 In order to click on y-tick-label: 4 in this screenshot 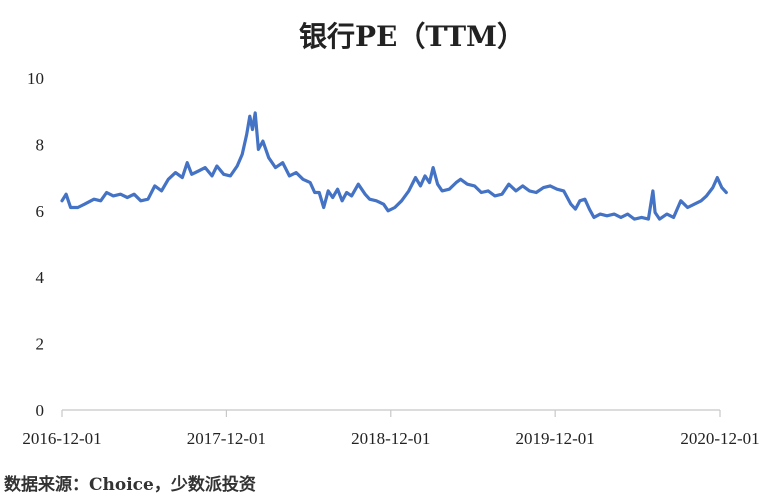, I will do `click(40, 277)`.